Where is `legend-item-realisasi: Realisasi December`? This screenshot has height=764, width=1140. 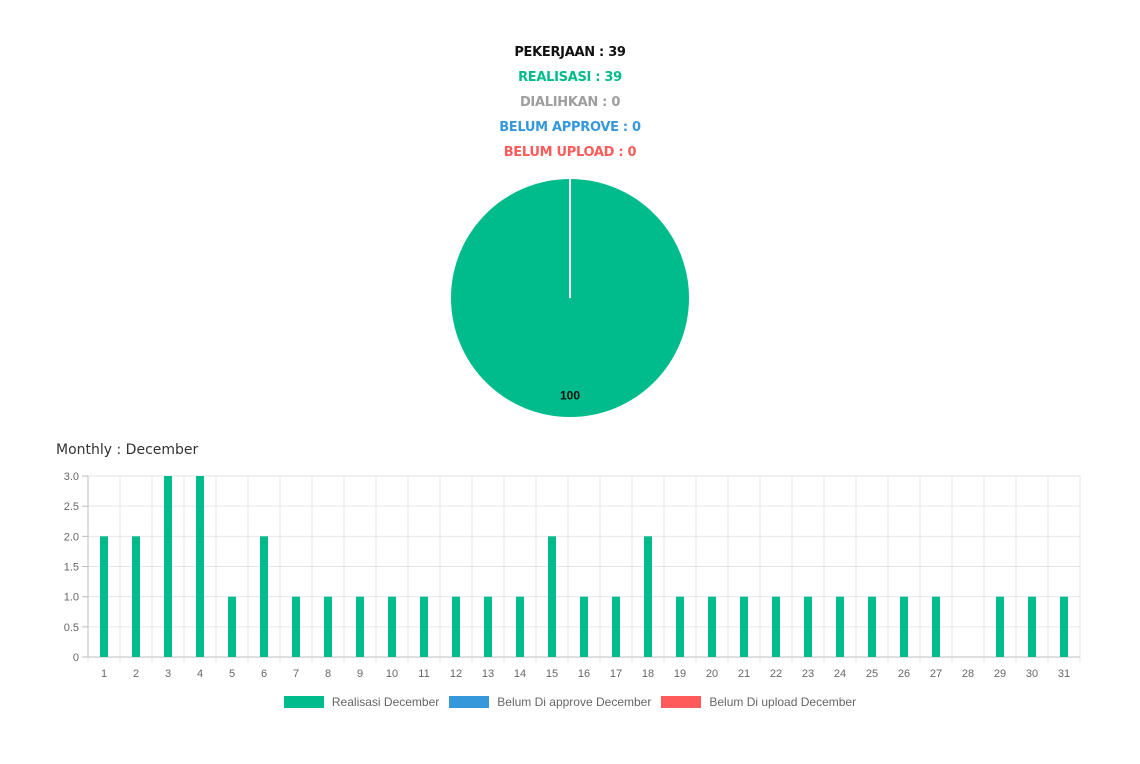 legend-item-realisasi: Realisasi December is located at coordinates (361, 702).